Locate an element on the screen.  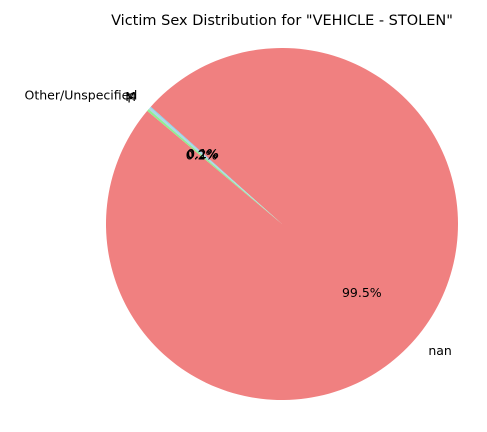
slice-percent-m: 0.2% is located at coordinates (203, 154).